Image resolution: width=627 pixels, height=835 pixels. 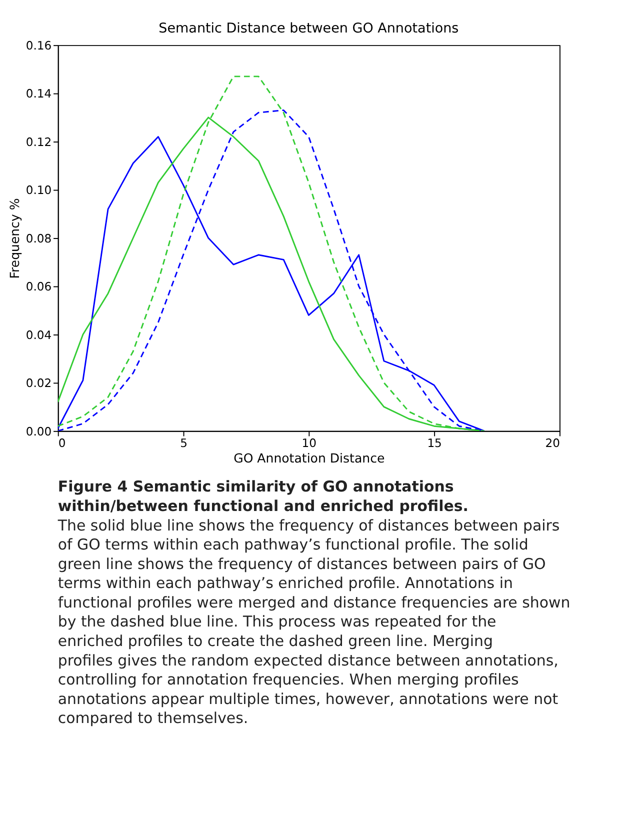 I want to click on y-tick-label: 0.10, so click(x=39, y=190).